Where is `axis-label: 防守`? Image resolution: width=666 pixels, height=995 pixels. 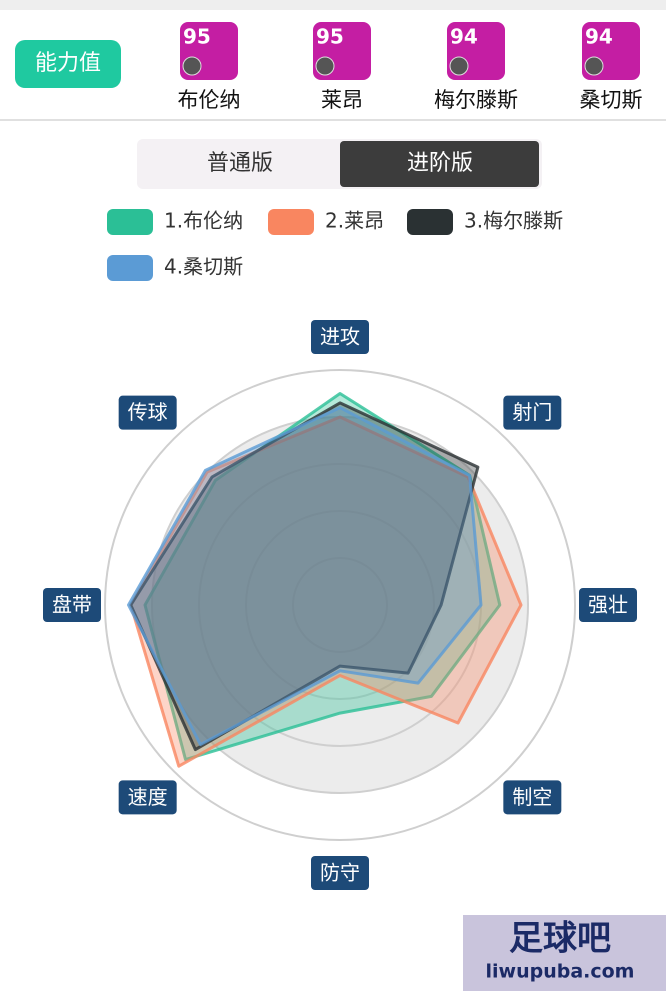
axis-label: 防守 is located at coordinates (340, 873).